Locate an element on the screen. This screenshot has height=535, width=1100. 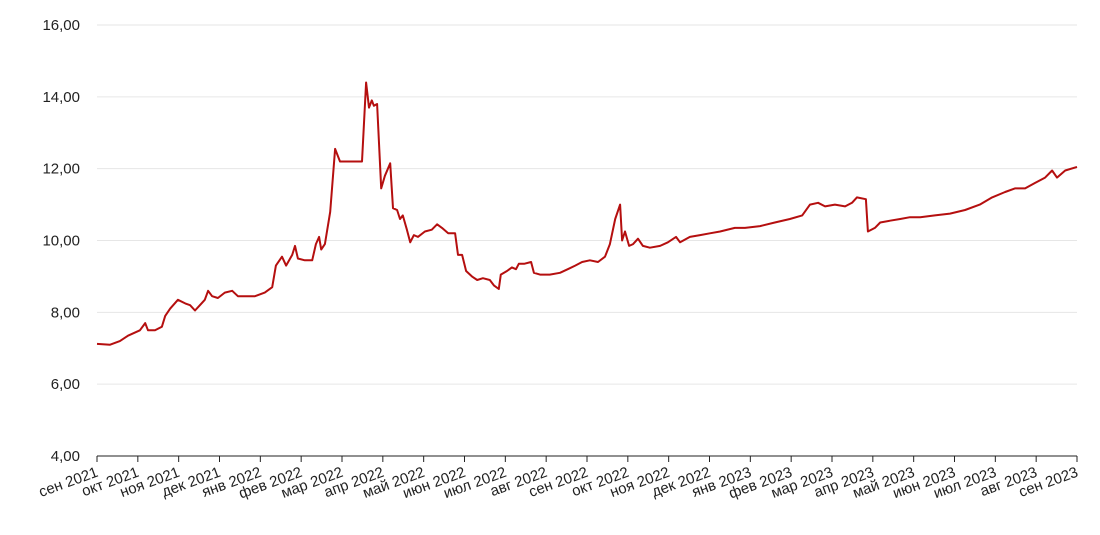
y-tick-label: 6,00 is located at coordinates (65, 384).